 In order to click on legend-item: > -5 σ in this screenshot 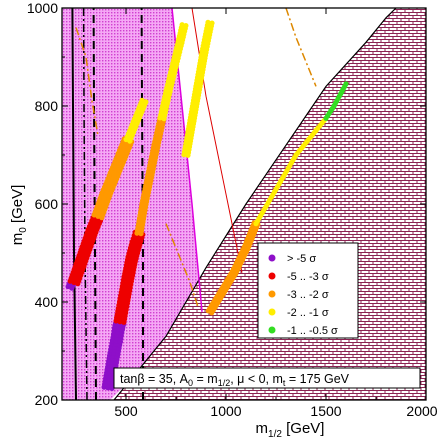, I will do `click(292, 259)`.